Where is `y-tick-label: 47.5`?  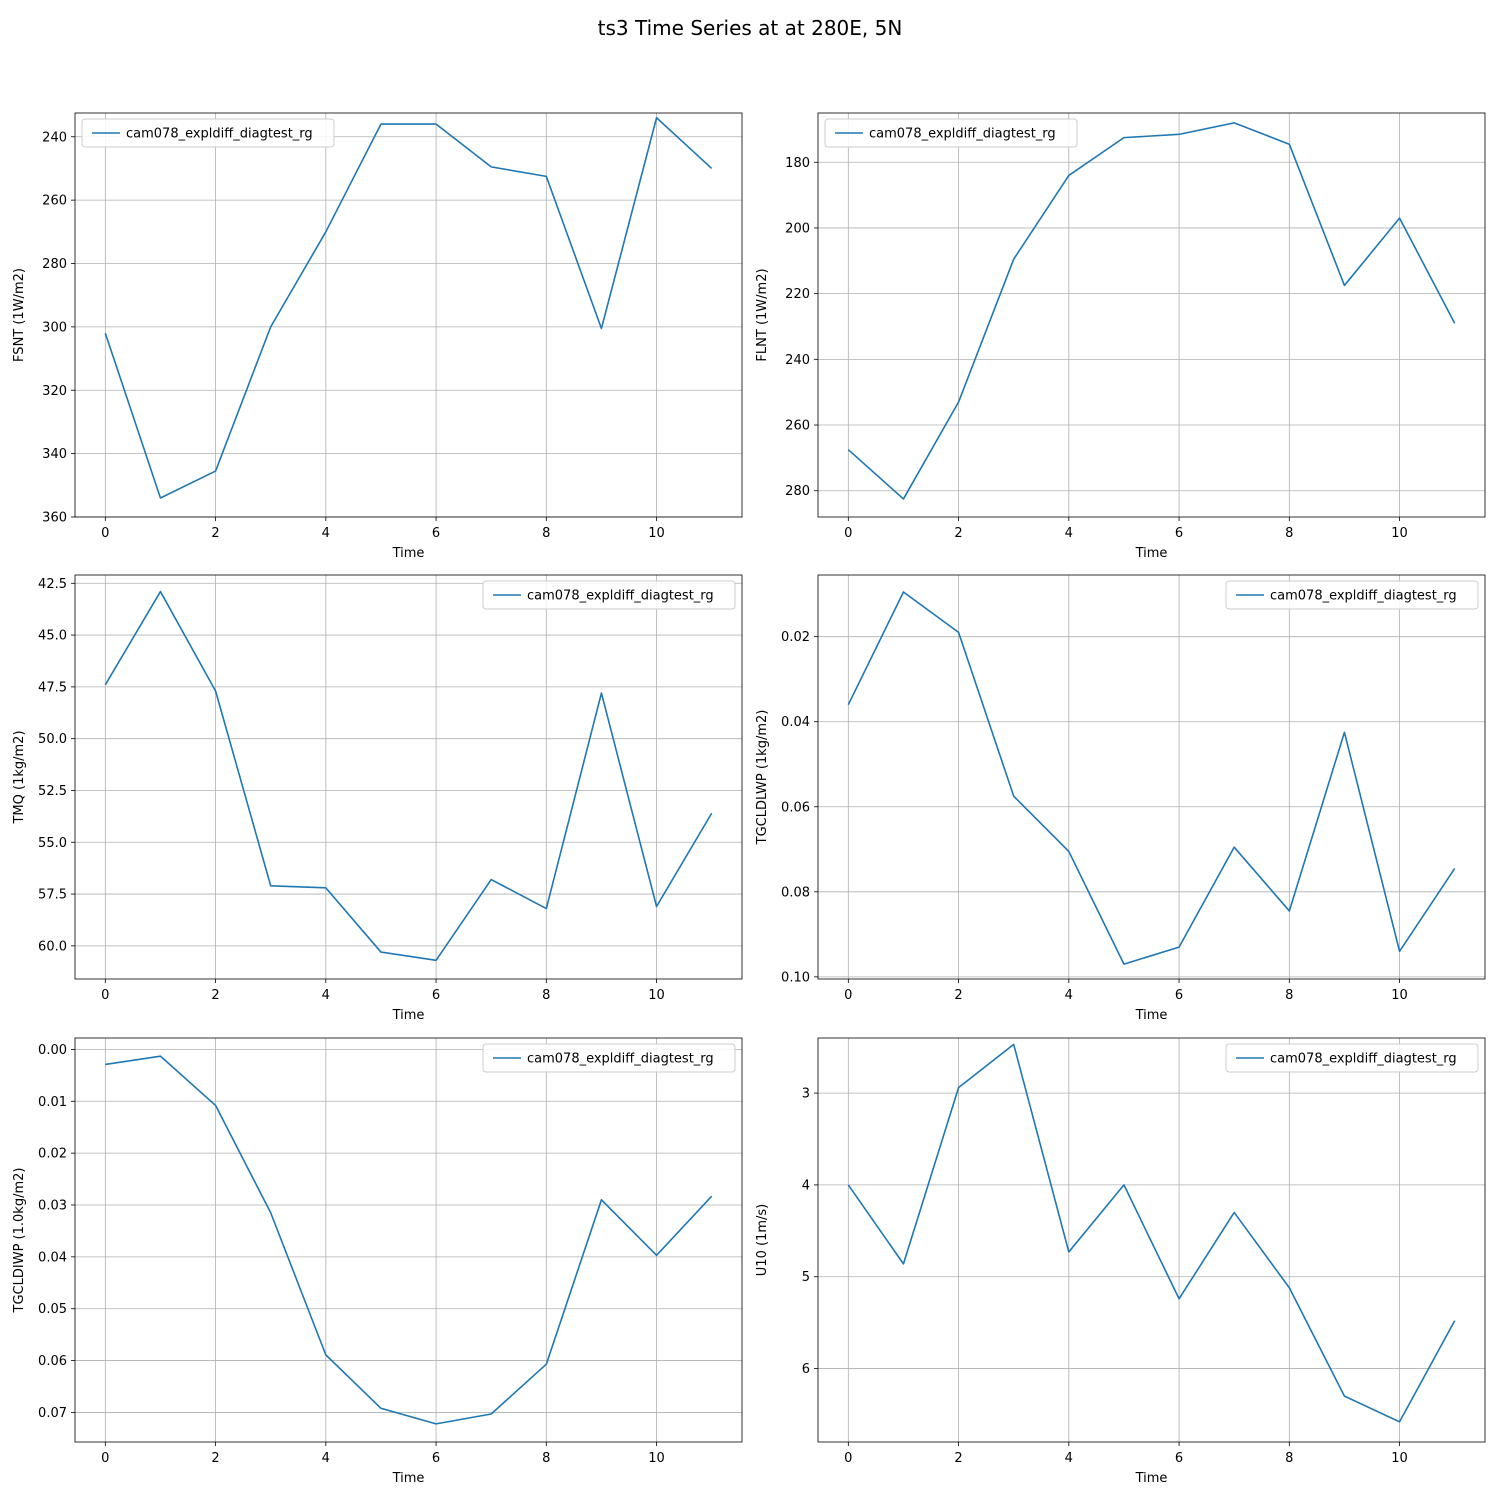 y-tick-label: 47.5 is located at coordinates (52, 687).